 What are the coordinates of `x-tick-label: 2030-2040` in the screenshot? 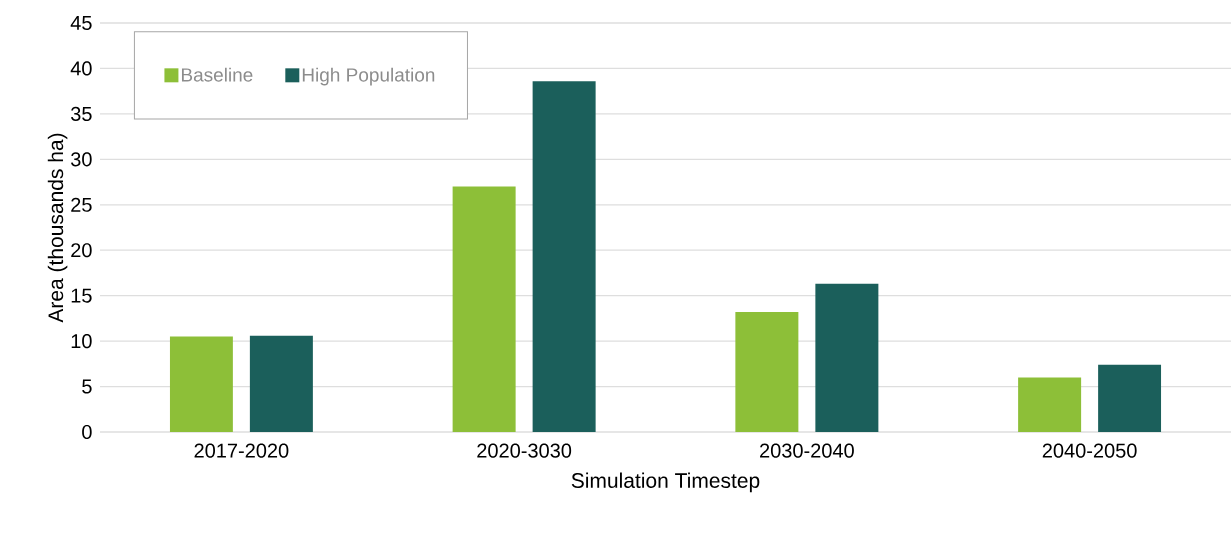 It's located at (807, 450).